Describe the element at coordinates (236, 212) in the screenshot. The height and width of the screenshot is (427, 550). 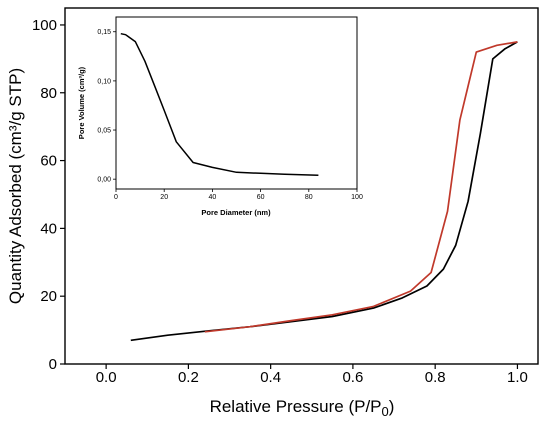
I see `inset-xlabel: Pore Diameter (nm)` at that location.